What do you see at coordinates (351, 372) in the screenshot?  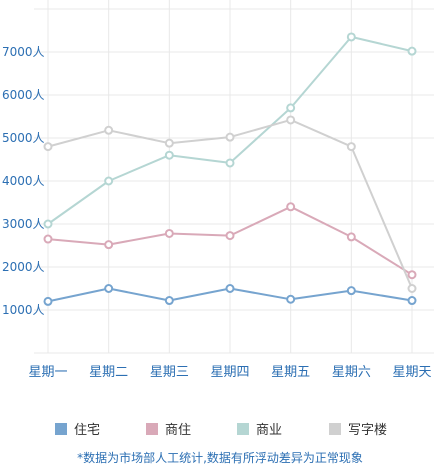 I see `x-tick-label: 星期六` at bounding box center [351, 372].